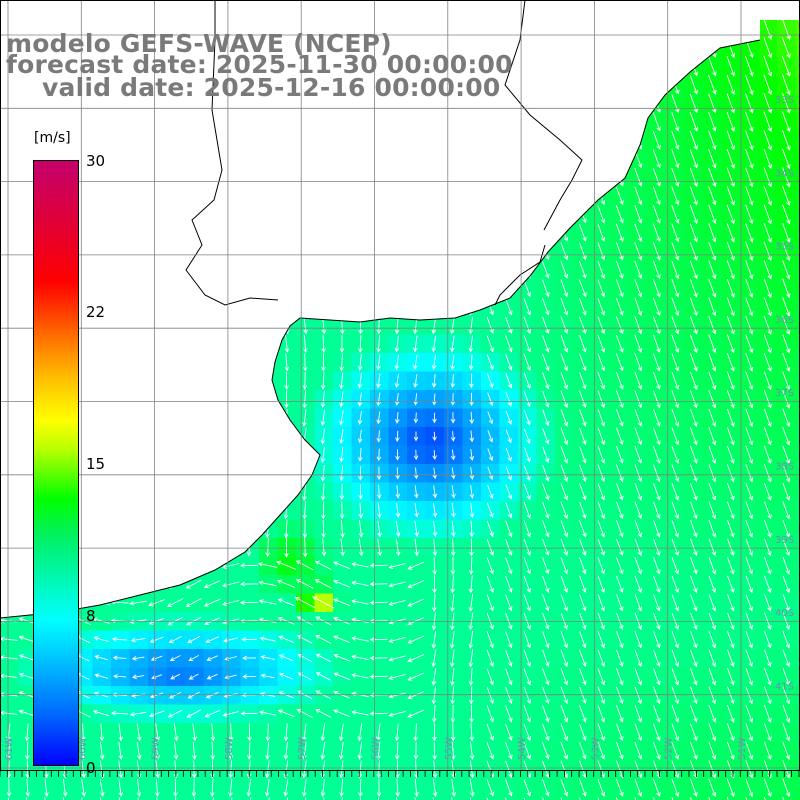  What do you see at coordinates (784, 686) in the screenshot?
I see `lat-label: 41S` at bounding box center [784, 686].